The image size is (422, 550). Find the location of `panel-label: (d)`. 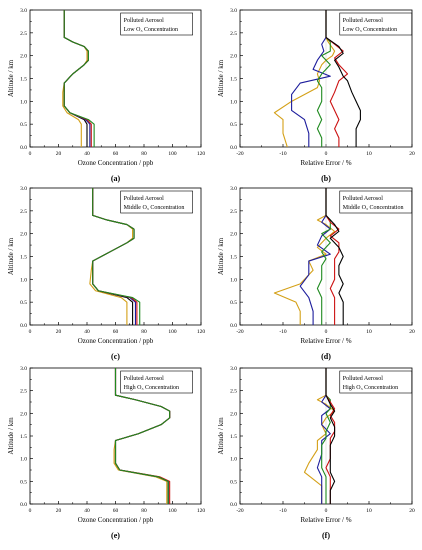

panel-label: (d) is located at coordinates (326, 356).